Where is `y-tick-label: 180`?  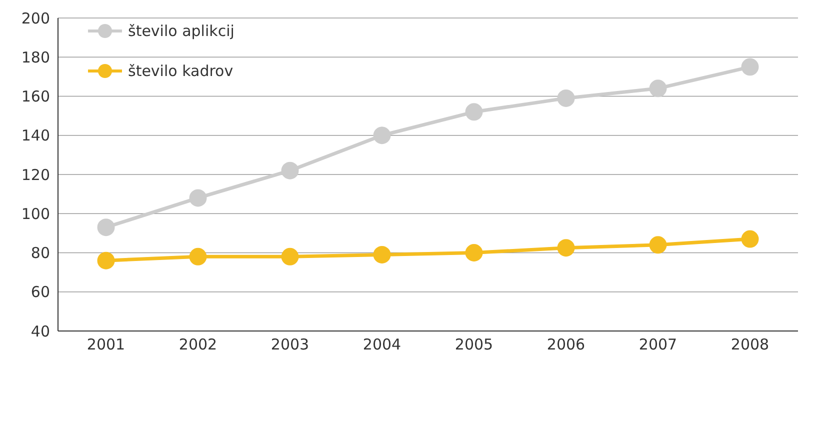
y-tick-label: 180 is located at coordinates (35, 57).